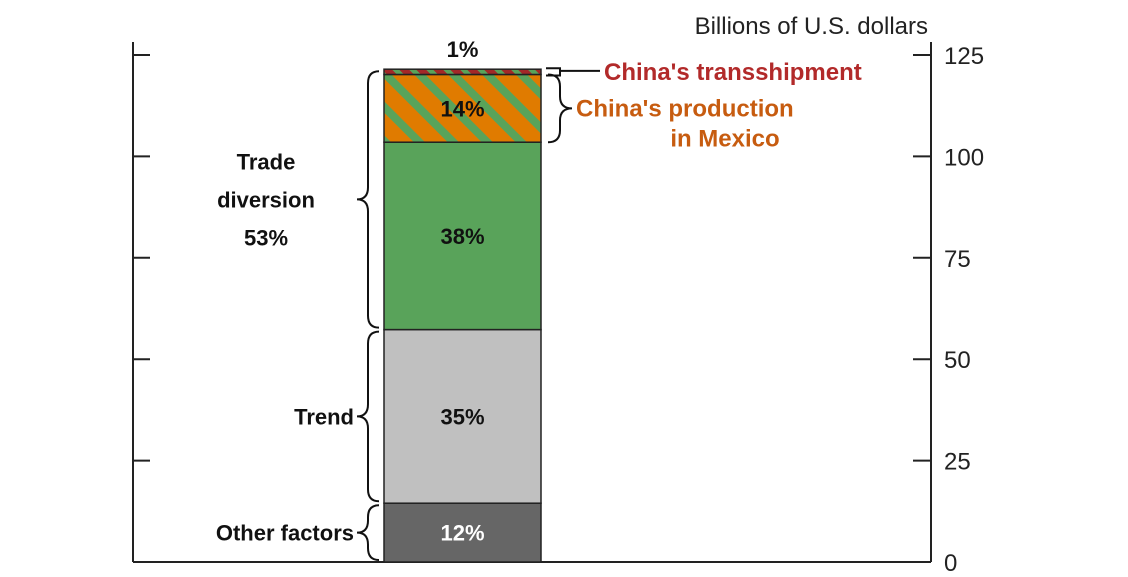 This screenshot has width=1128, height=577. What do you see at coordinates (811, 26) in the screenshot?
I see `y-axis-unit-label: Billions of U.S. dollars` at bounding box center [811, 26].